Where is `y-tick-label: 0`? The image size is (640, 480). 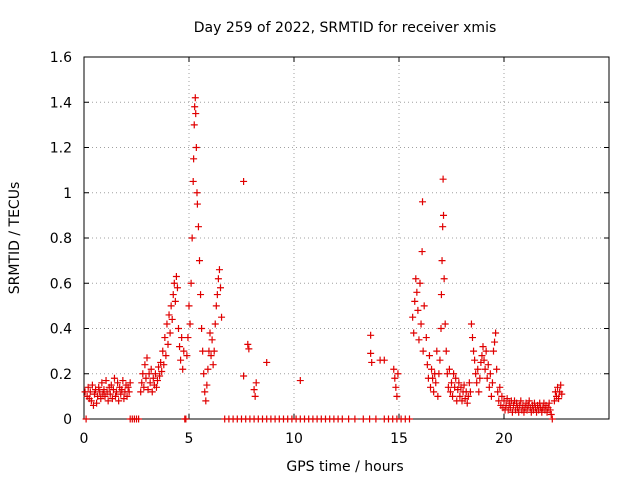 y-tick-label: 0 is located at coordinates (67, 420).